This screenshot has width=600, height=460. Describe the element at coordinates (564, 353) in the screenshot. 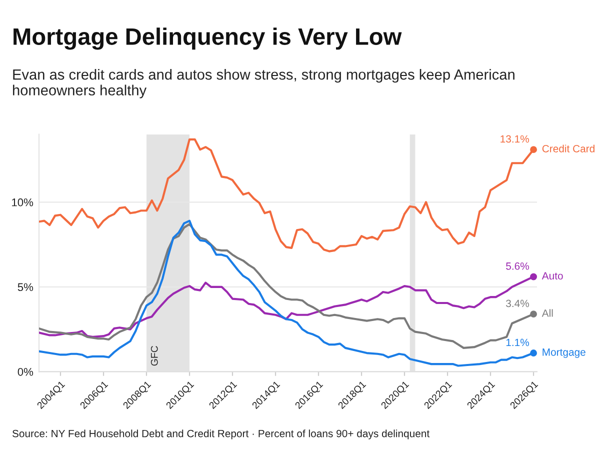

I see `series-label: Mortgage` at that location.